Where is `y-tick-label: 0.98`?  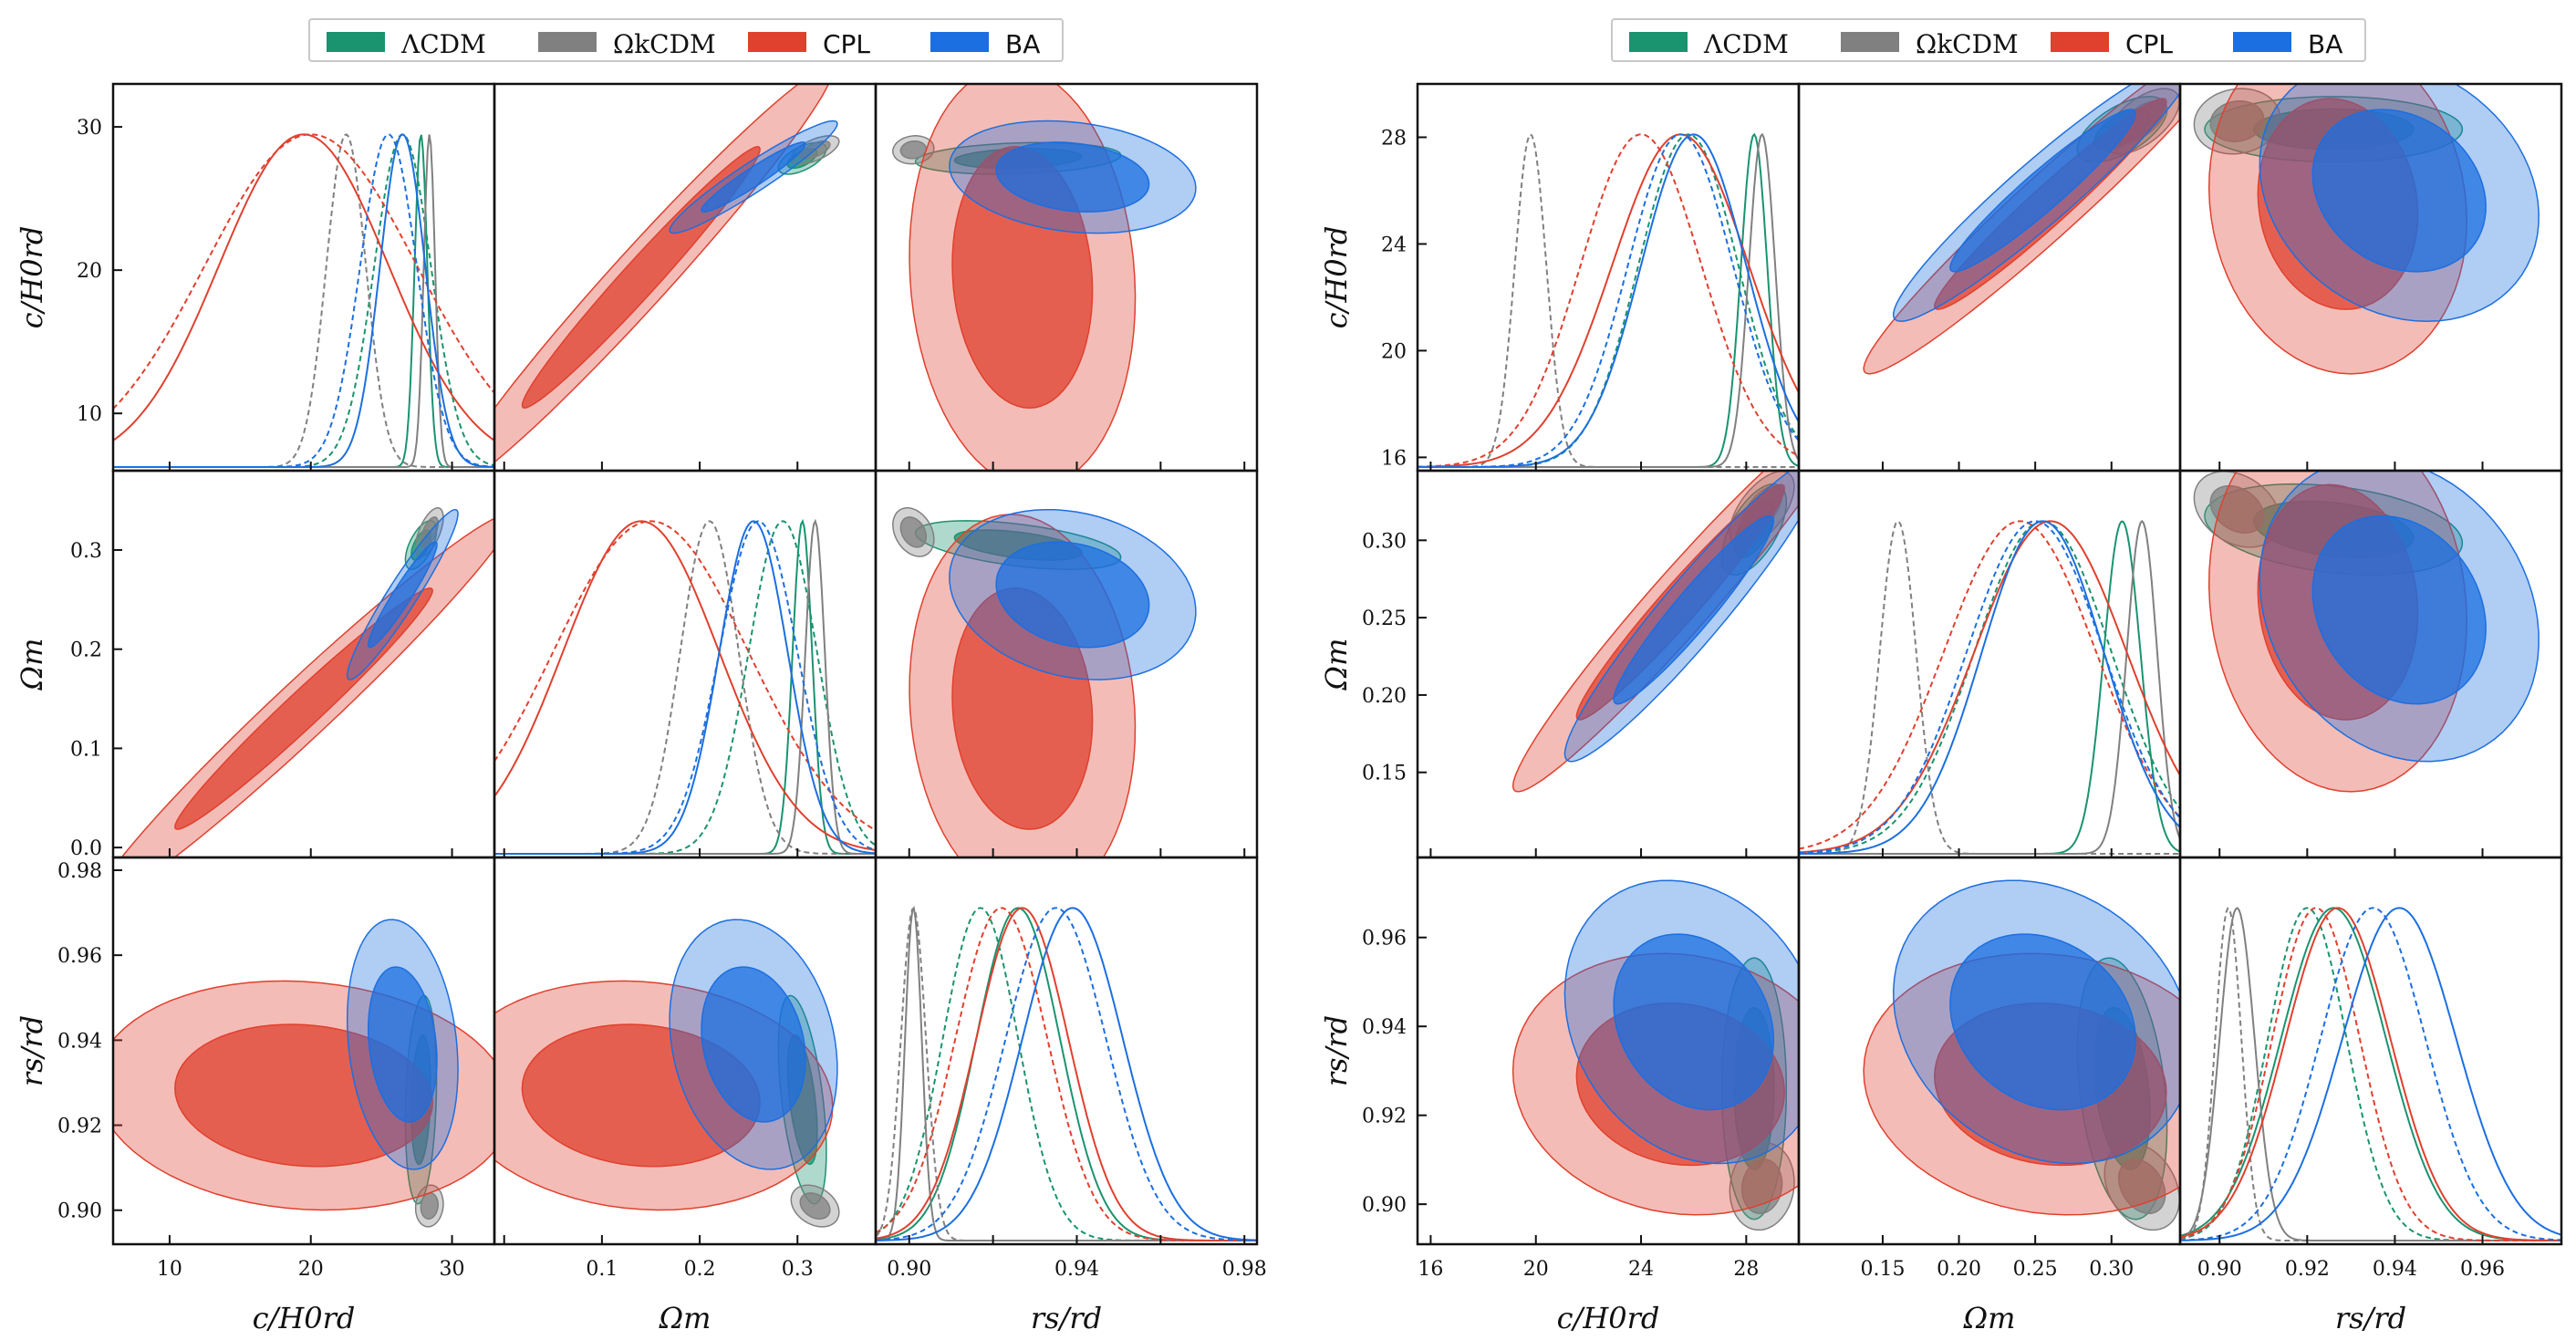
y-tick-label: 0.98 is located at coordinates (79, 871).